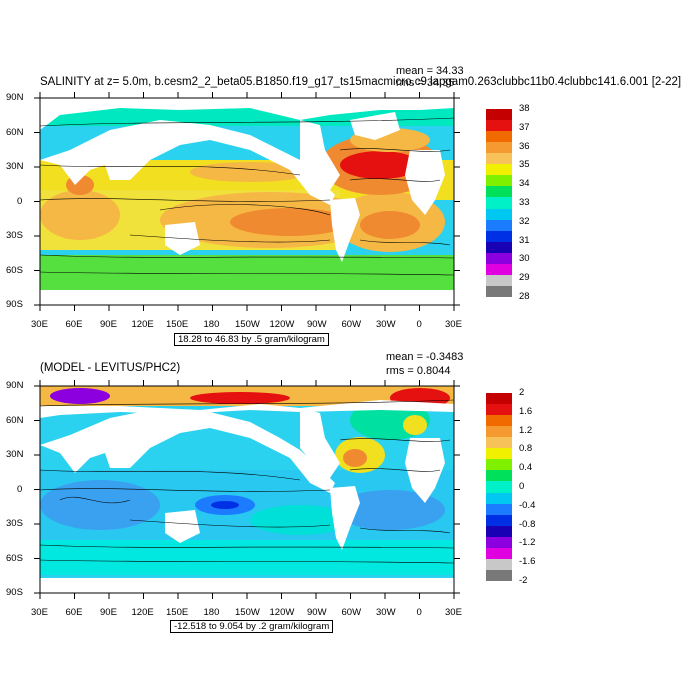 Image resolution: width=700 pixels, height=700 pixels. What do you see at coordinates (524, 146) in the screenshot?
I see `colorbar-label: 36` at bounding box center [524, 146].